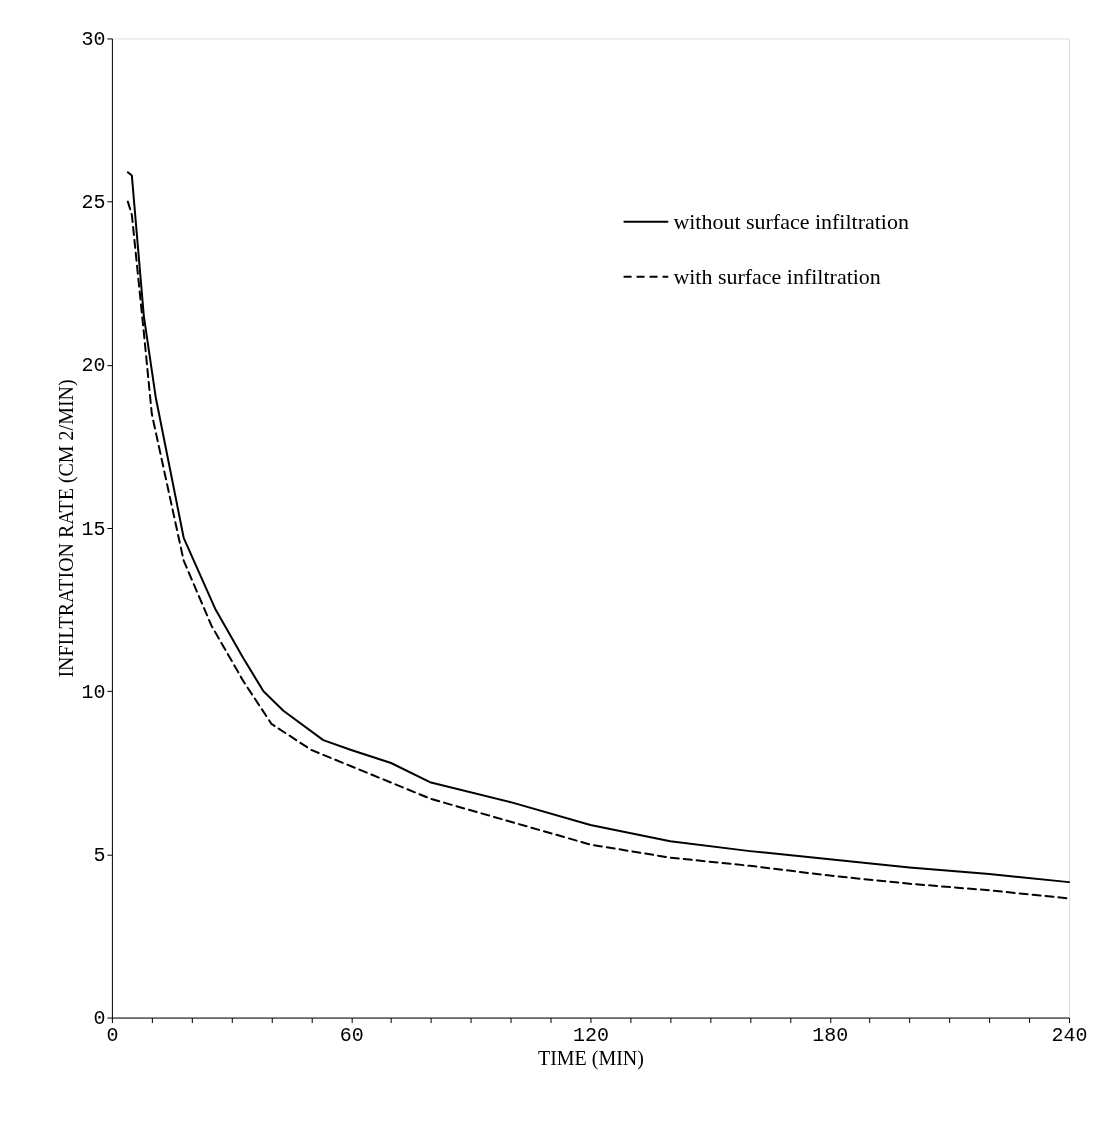 This screenshot has width=1108, height=1134. I want to click on y-tick-label: 15, so click(93, 529).